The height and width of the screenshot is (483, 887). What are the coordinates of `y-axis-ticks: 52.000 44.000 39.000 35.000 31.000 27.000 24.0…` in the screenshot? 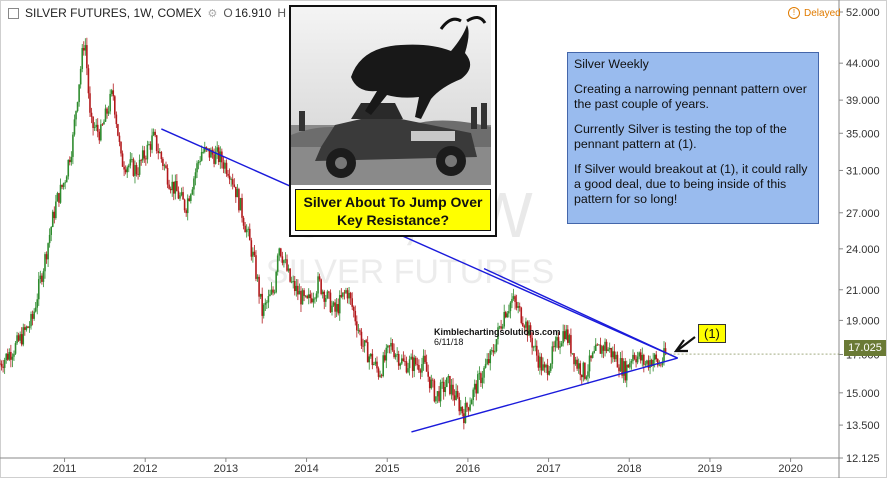 It's located at (859, 236).